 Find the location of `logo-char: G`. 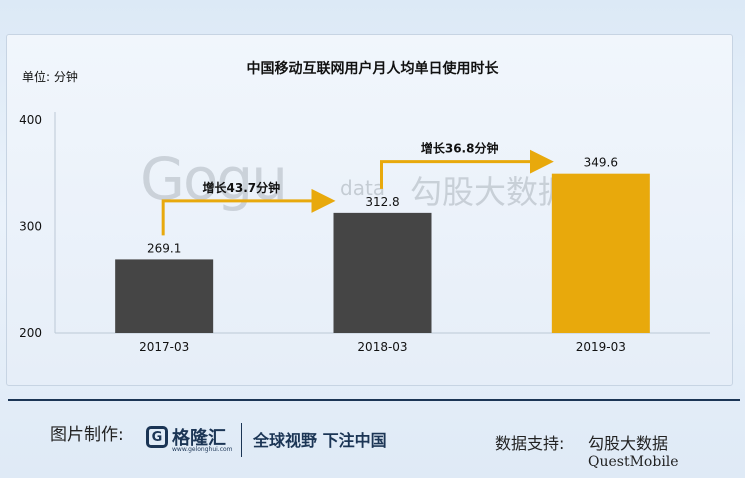

logo-char: G is located at coordinates (157, 437).